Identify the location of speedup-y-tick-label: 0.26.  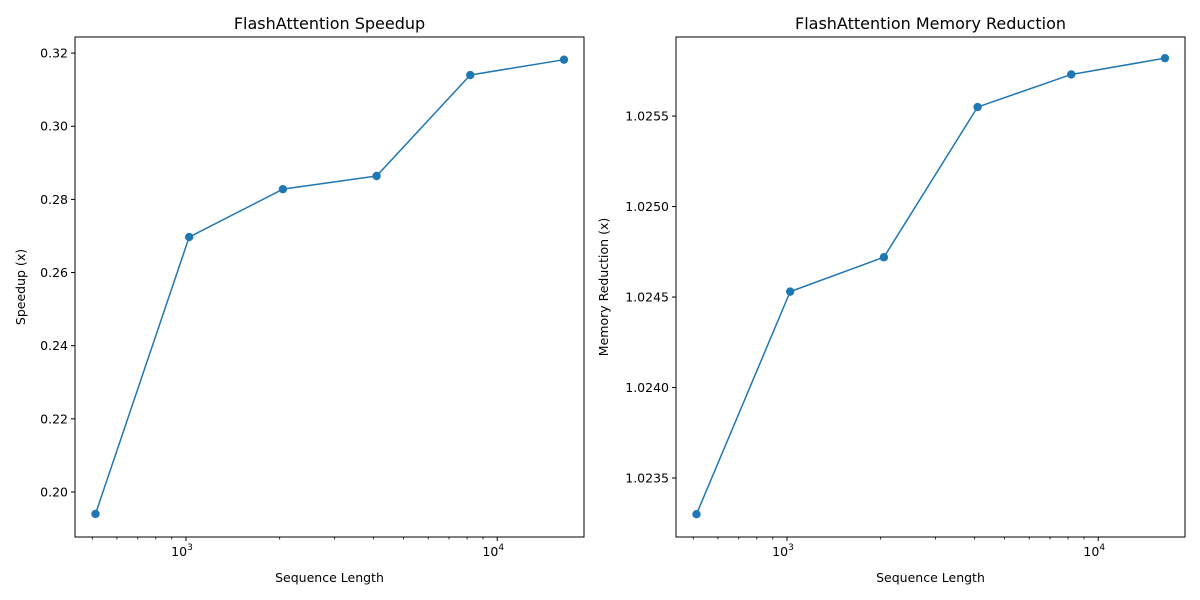
(54, 272).